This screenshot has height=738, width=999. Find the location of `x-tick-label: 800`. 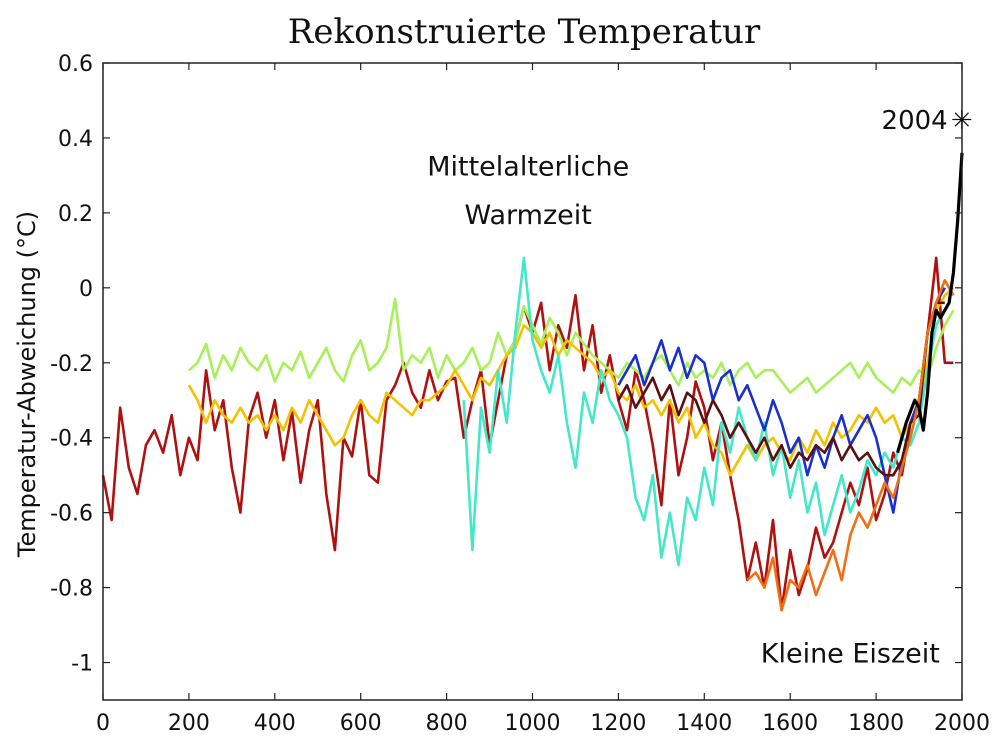

x-tick-label: 800 is located at coordinates (447, 723).